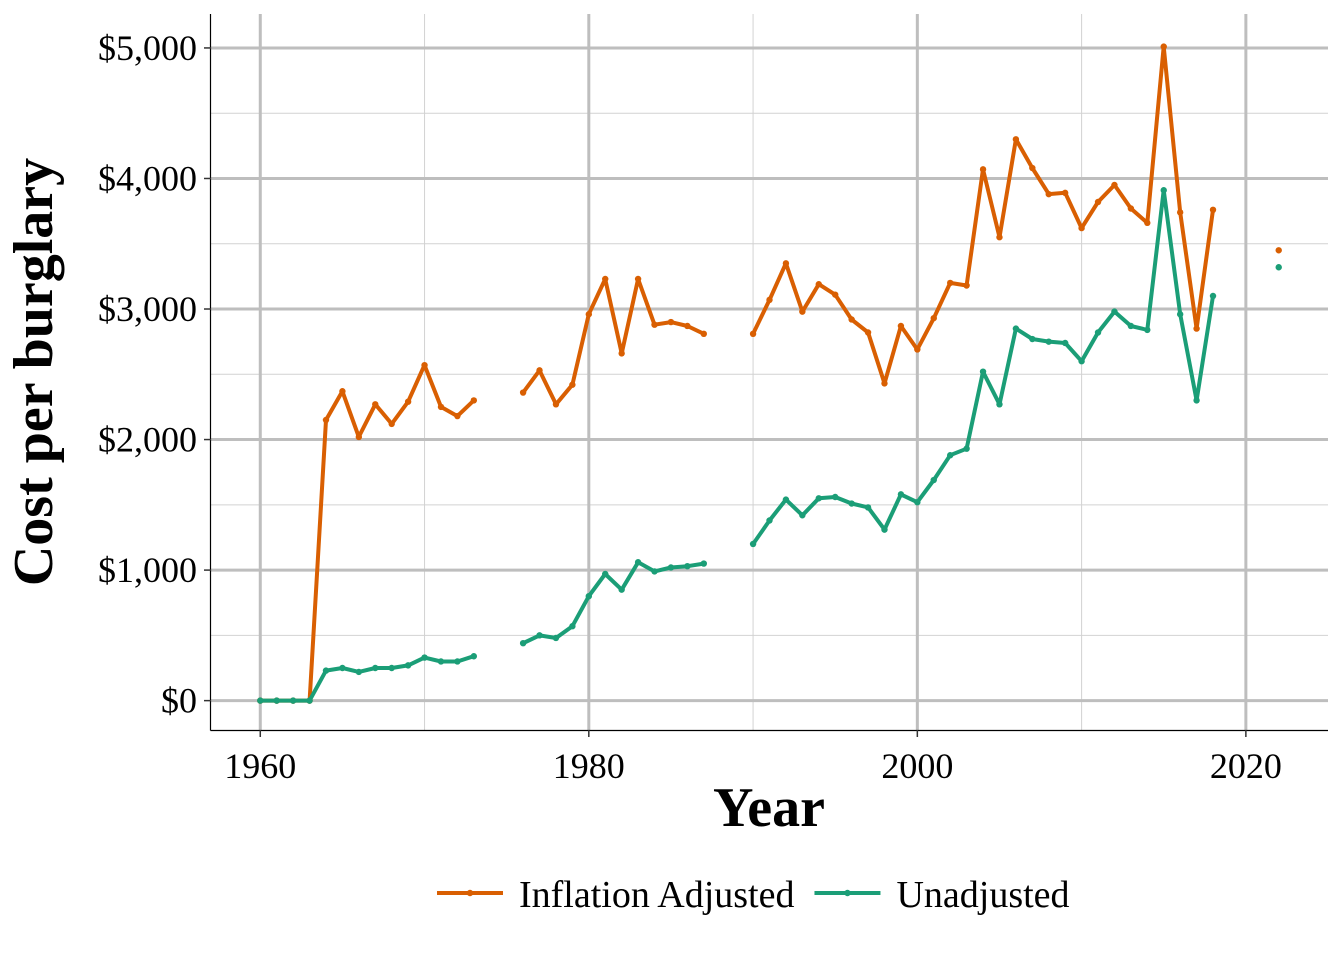  Describe the element at coordinates (260, 766) in the screenshot. I see `x-tick-label: 1960` at that location.